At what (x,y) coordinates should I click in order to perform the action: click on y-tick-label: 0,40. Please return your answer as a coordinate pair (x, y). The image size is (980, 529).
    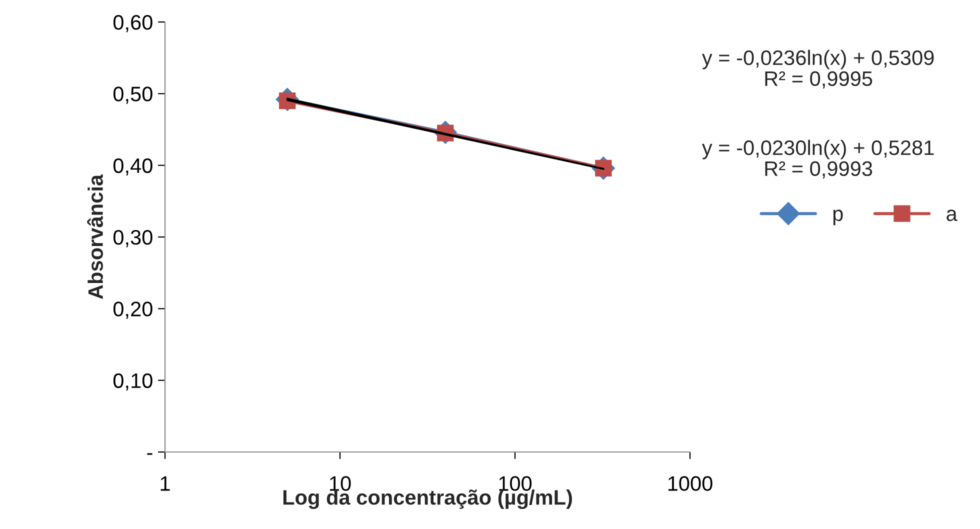
    Looking at the image, I should click on (132, 167).